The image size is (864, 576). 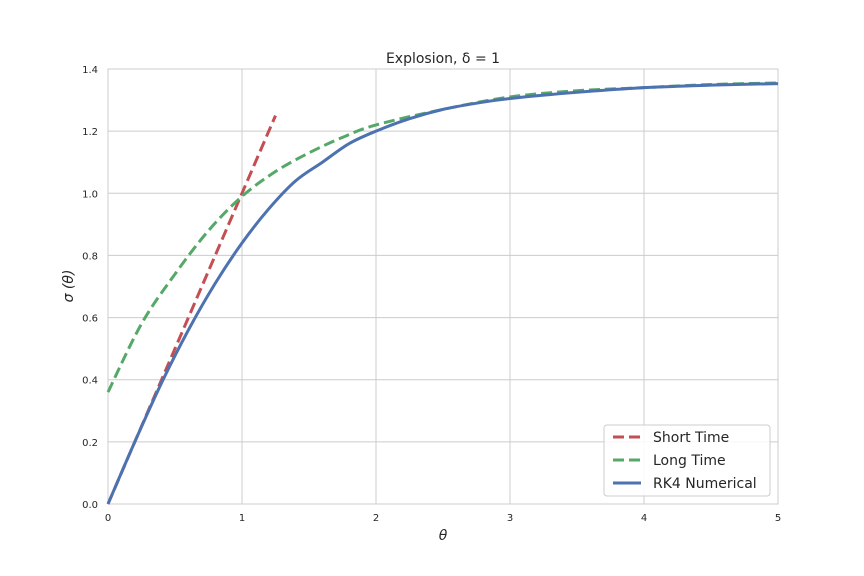 What do you see at coordinates (689, 461) in the screenshot?
I see `legend-label: Long Time` at bounding box center [689, 461].